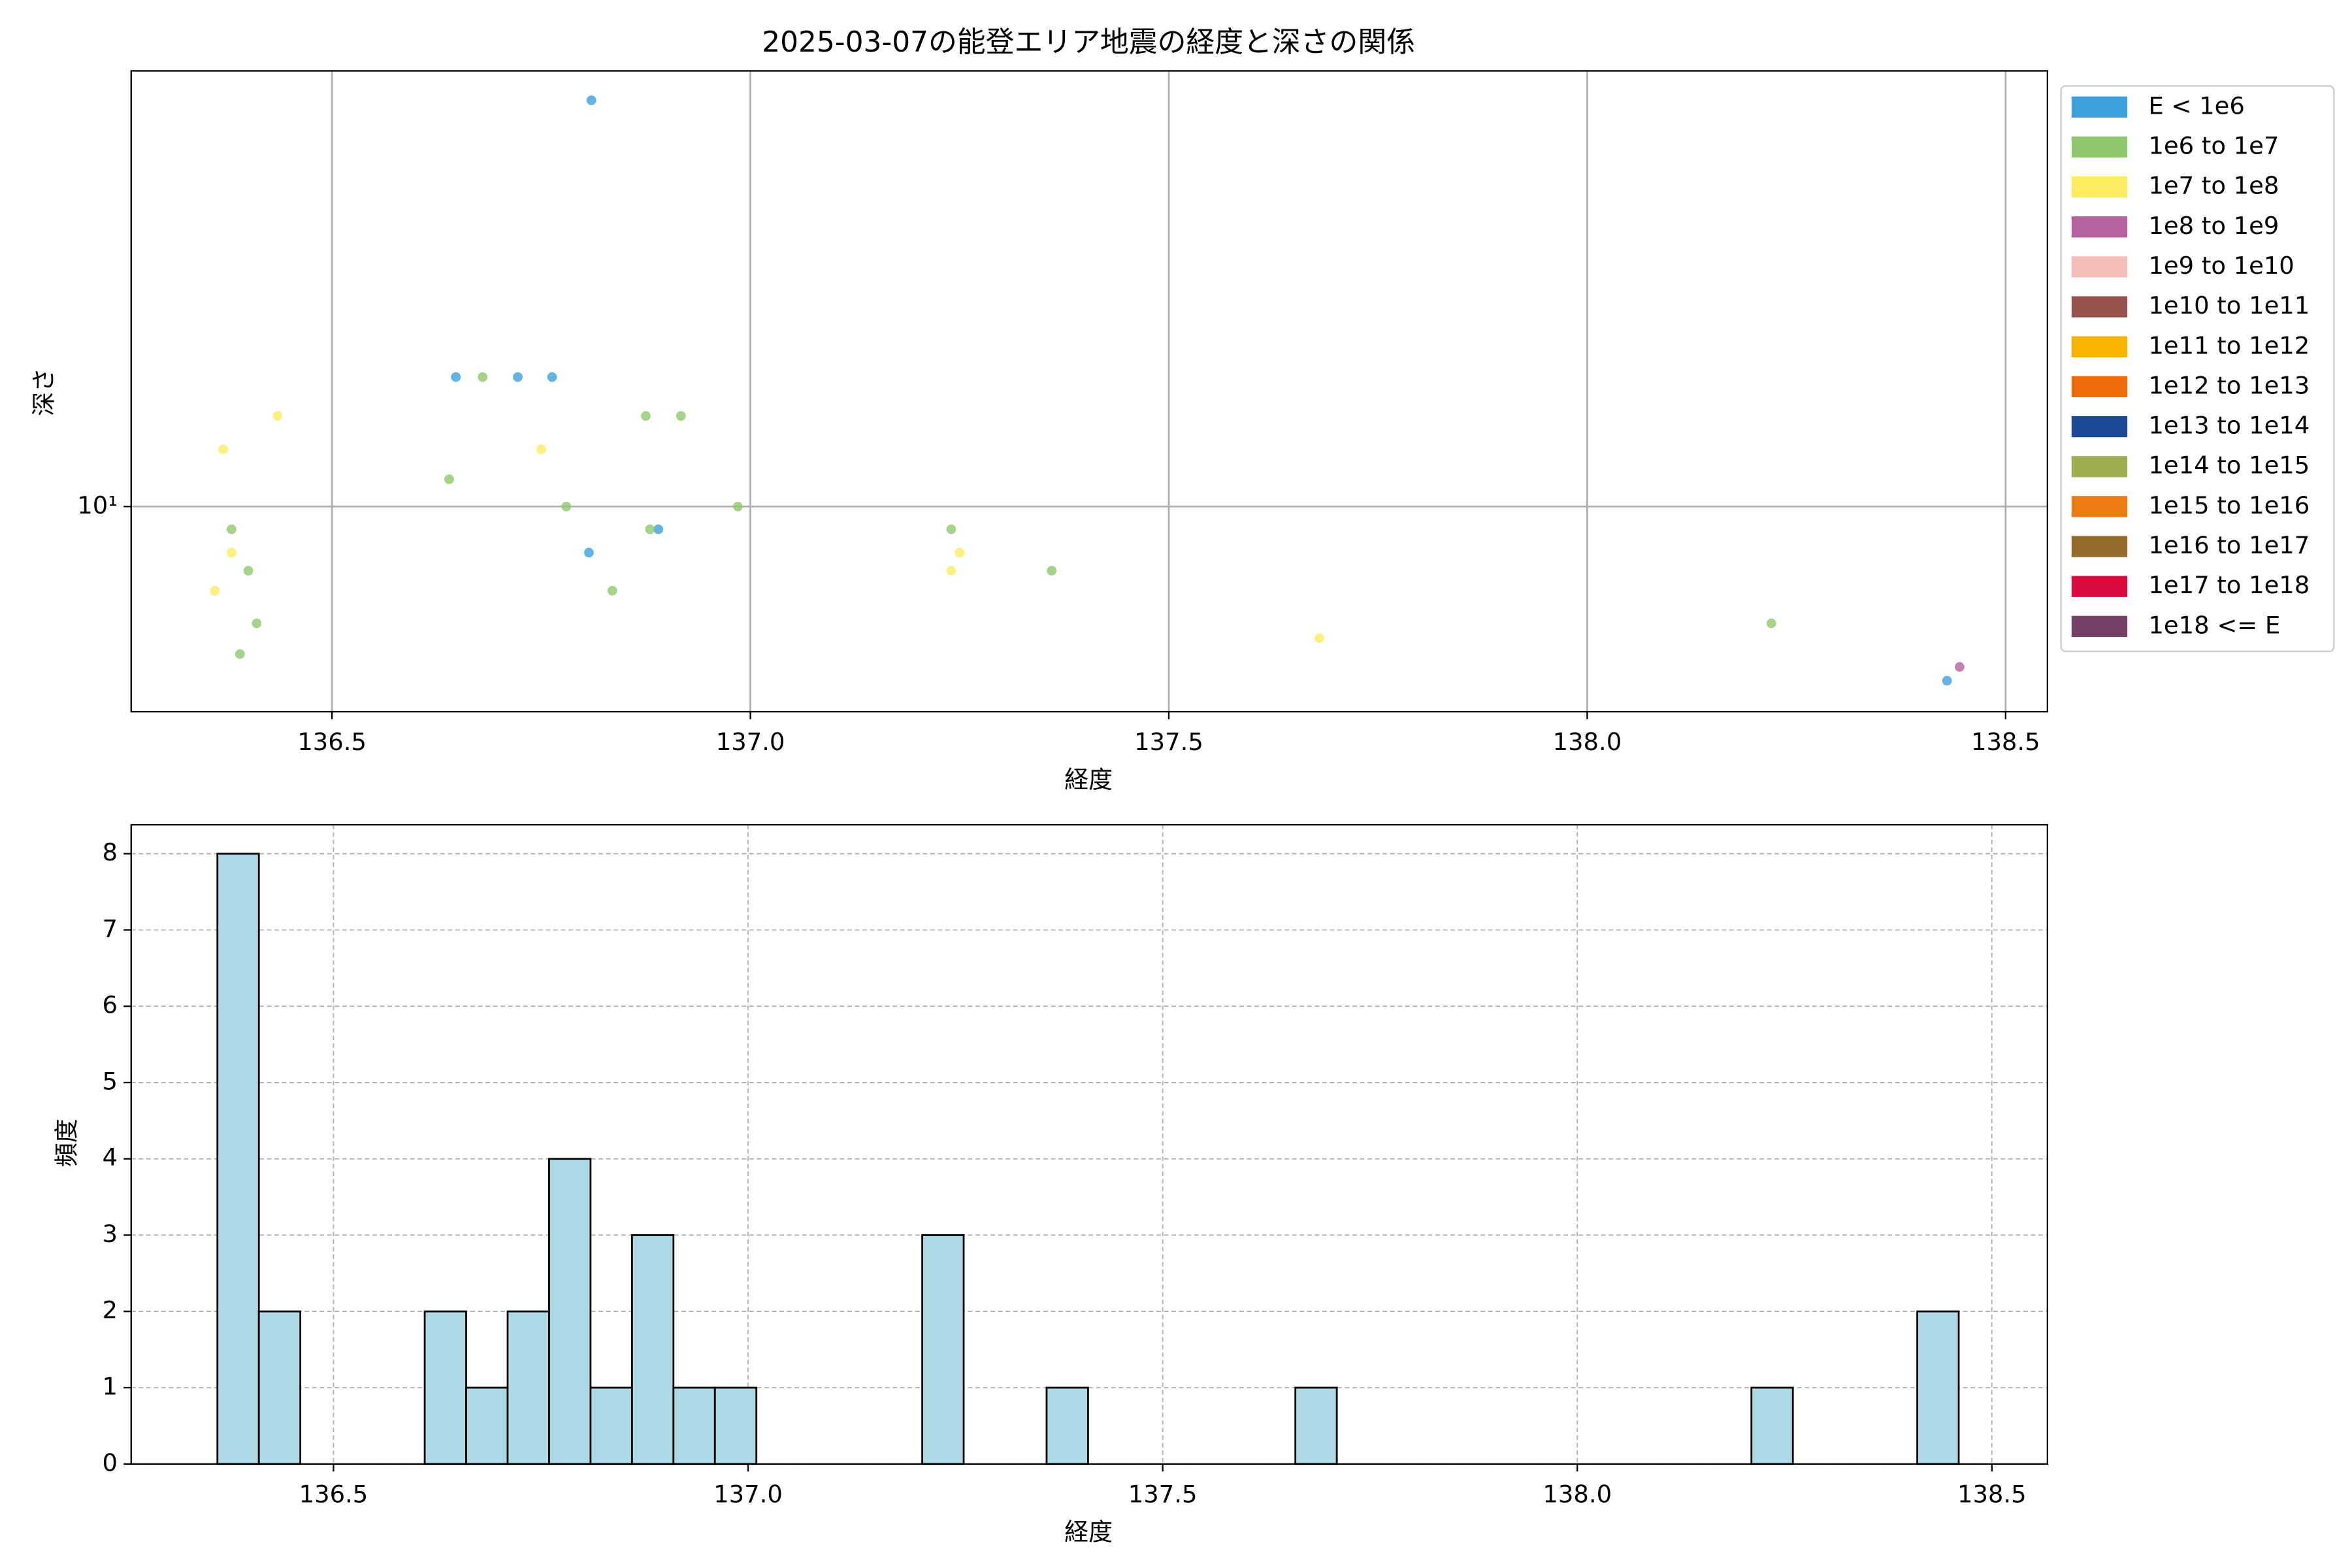 The image size is (2352, 1568). What do you see at coordinates (2229, 345) in the screenshot?
I see `legend-label: 1e11 to 1e12` at bounding box center [2229, 345].